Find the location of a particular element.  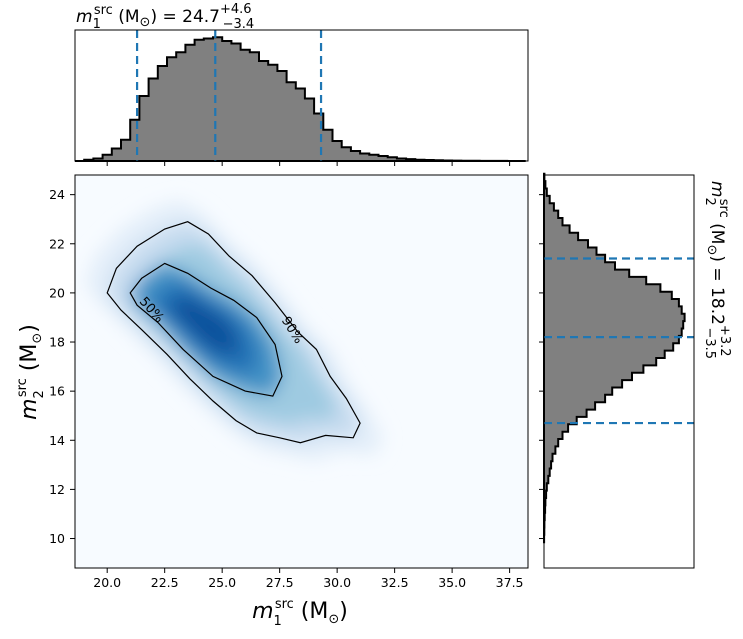

right-marginal-panel is located at coordinates (617, 370).